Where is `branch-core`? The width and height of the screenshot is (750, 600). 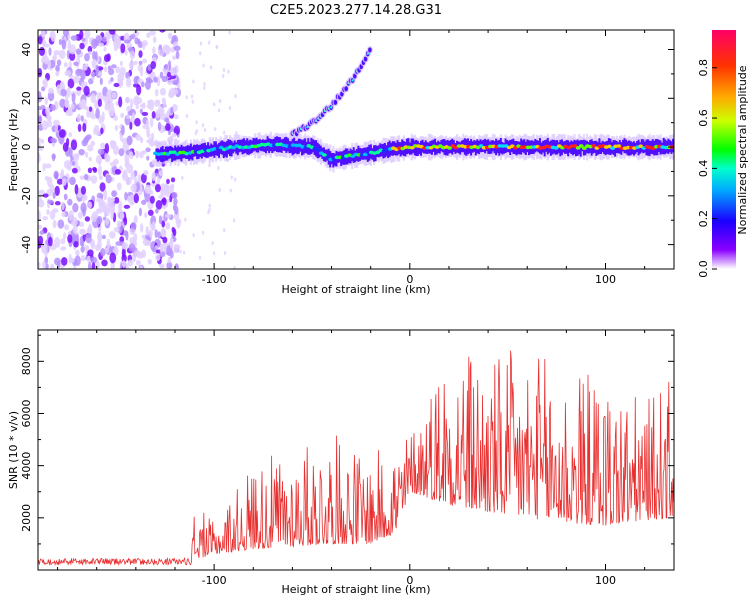 branch-core is located at coordinates (370, 50).